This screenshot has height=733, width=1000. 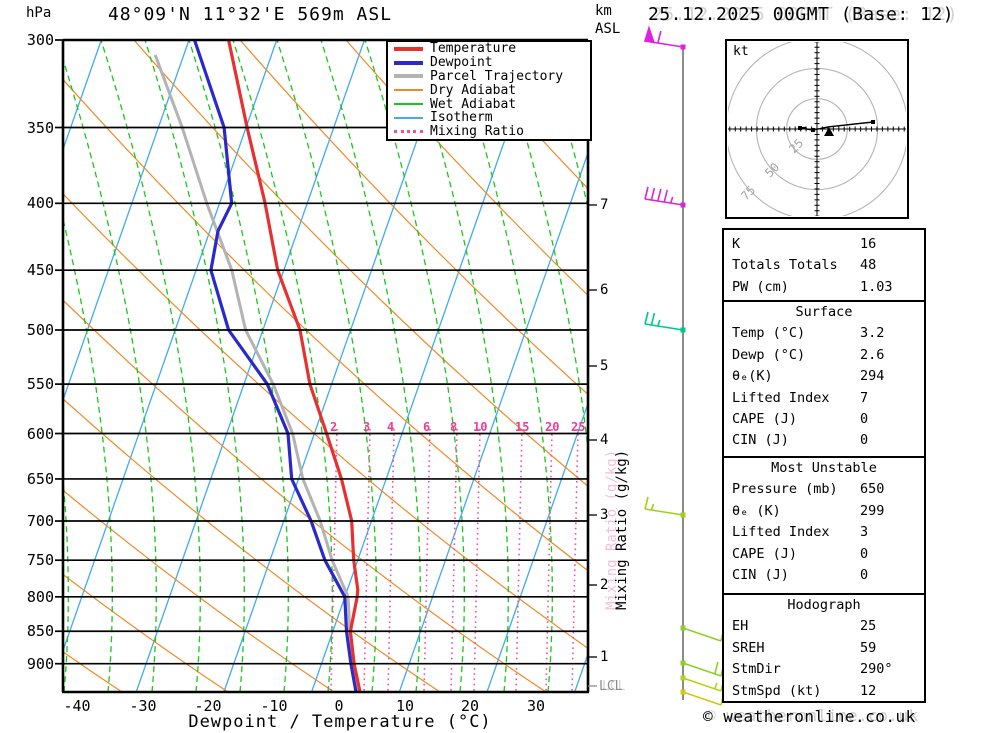 What do you see at coordinates (40, 664) in the screenshot?
I see `pressure-tick-label: 900` at bounding box center [40, 664].